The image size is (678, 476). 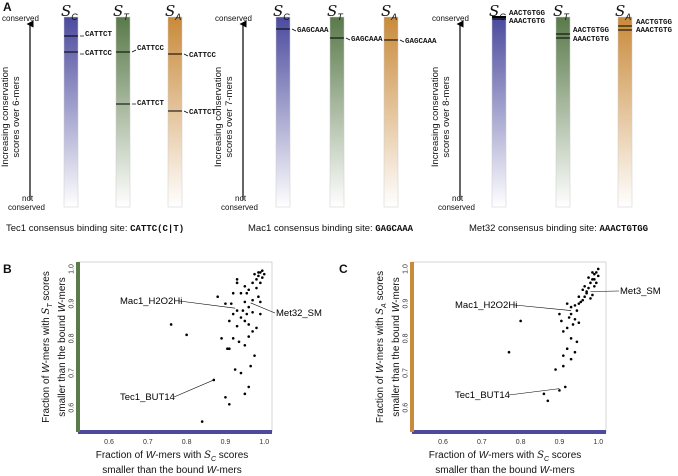 I want to click on axis-bottom-conserved-1: conserved, so click(x=26, y=207).